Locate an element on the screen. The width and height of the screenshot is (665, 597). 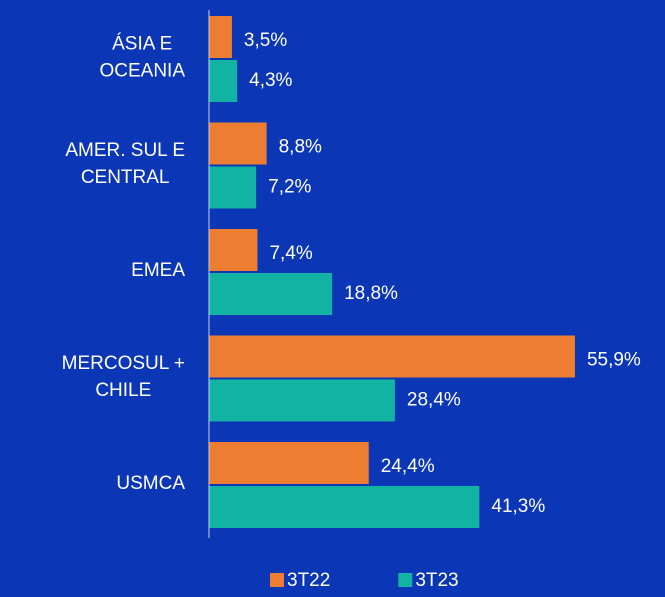
legend-label: 3T22 is located at coordinates (308, 580).